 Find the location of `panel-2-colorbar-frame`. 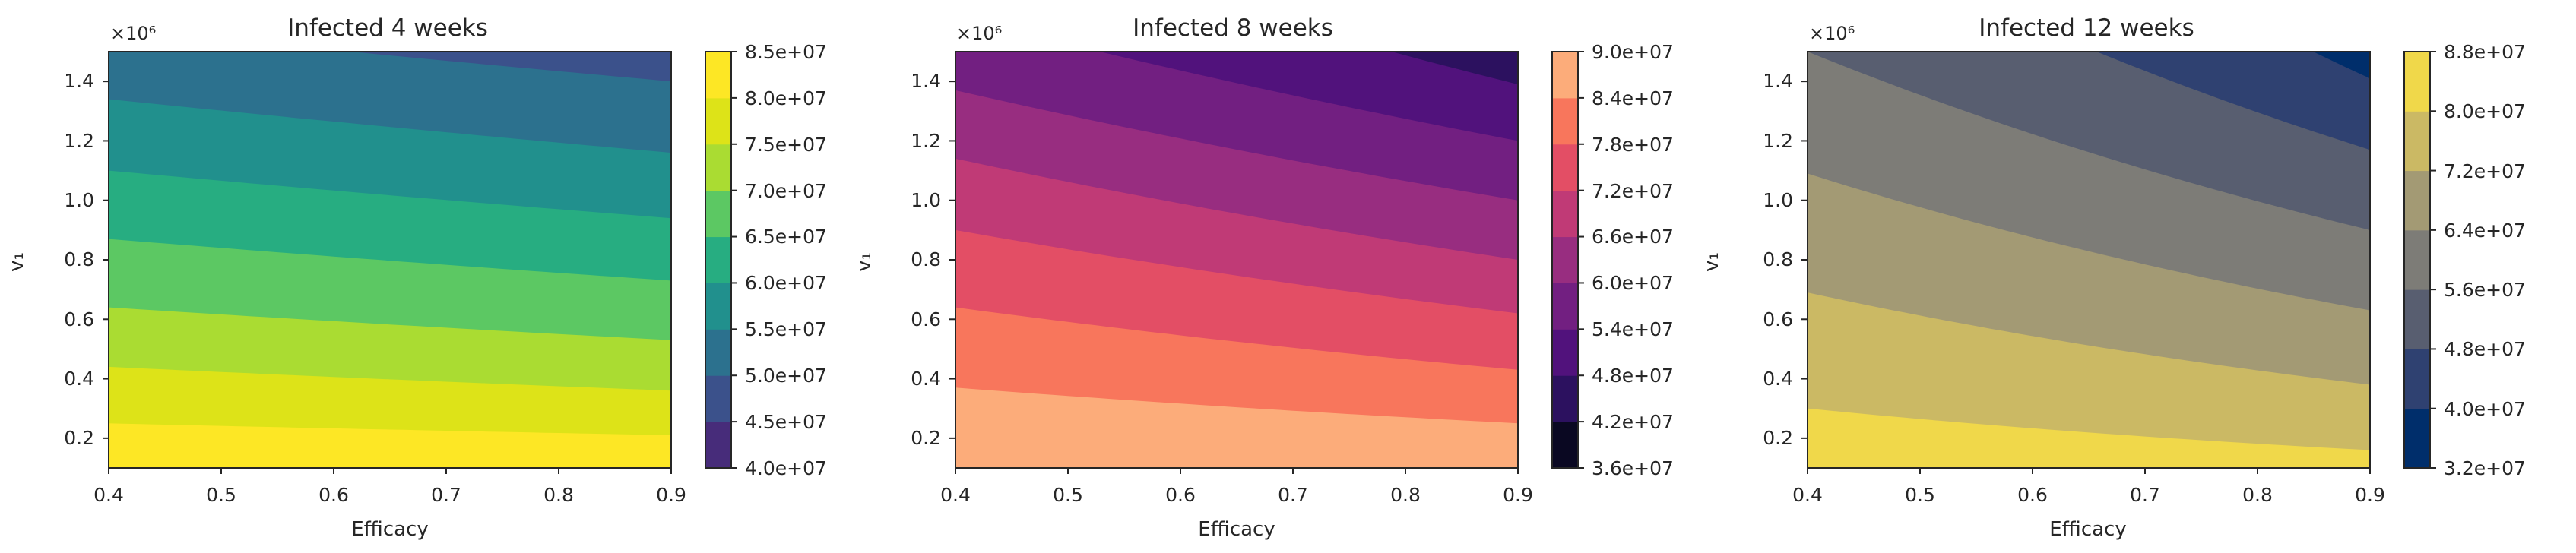

panel-2-colorbar-frame is located at coordinates (1565, 260).